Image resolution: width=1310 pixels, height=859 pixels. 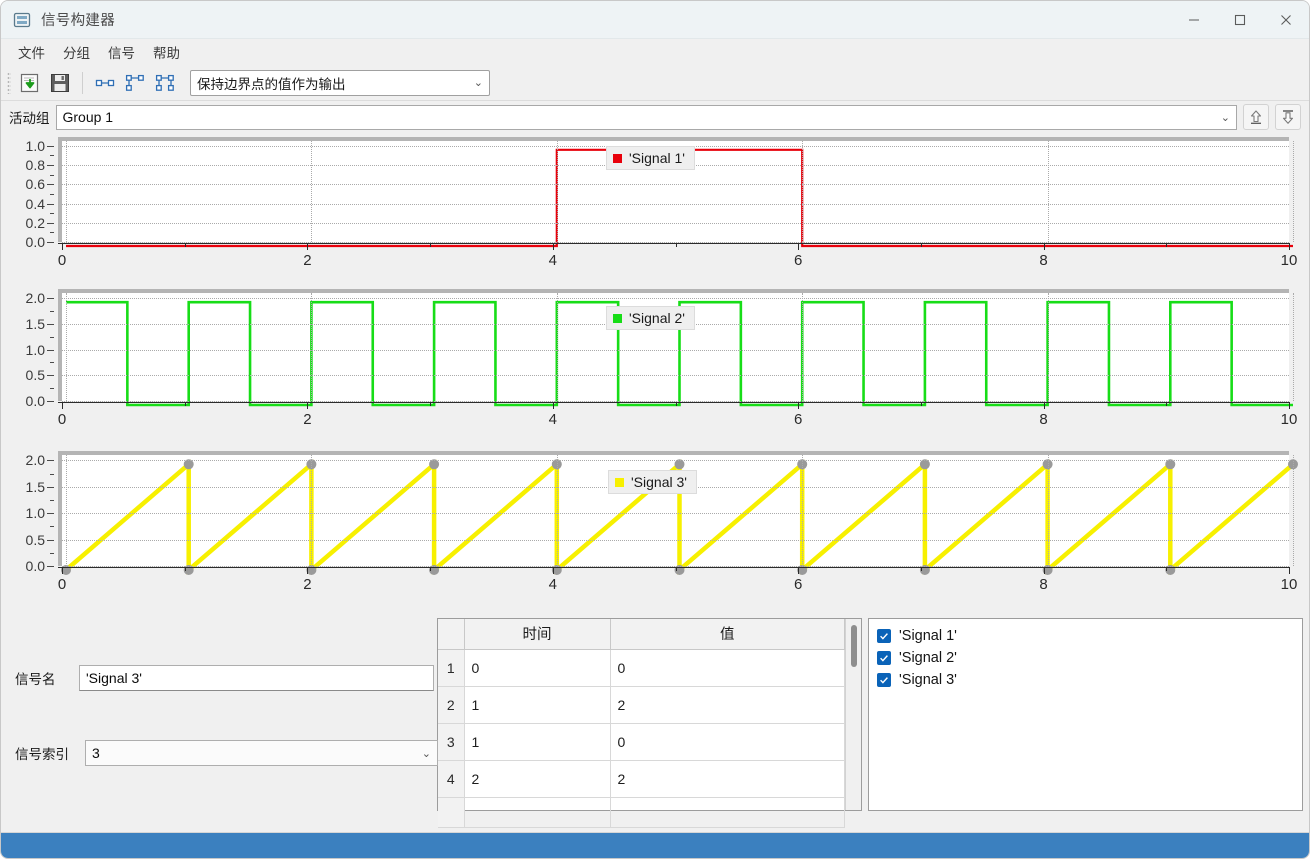 What do you see at coordinates (340, 82) in the screenshot?
I see `output-mode-combobox: 保持边界点的值作为输出 ⌄` at bounding box center [340, 82].